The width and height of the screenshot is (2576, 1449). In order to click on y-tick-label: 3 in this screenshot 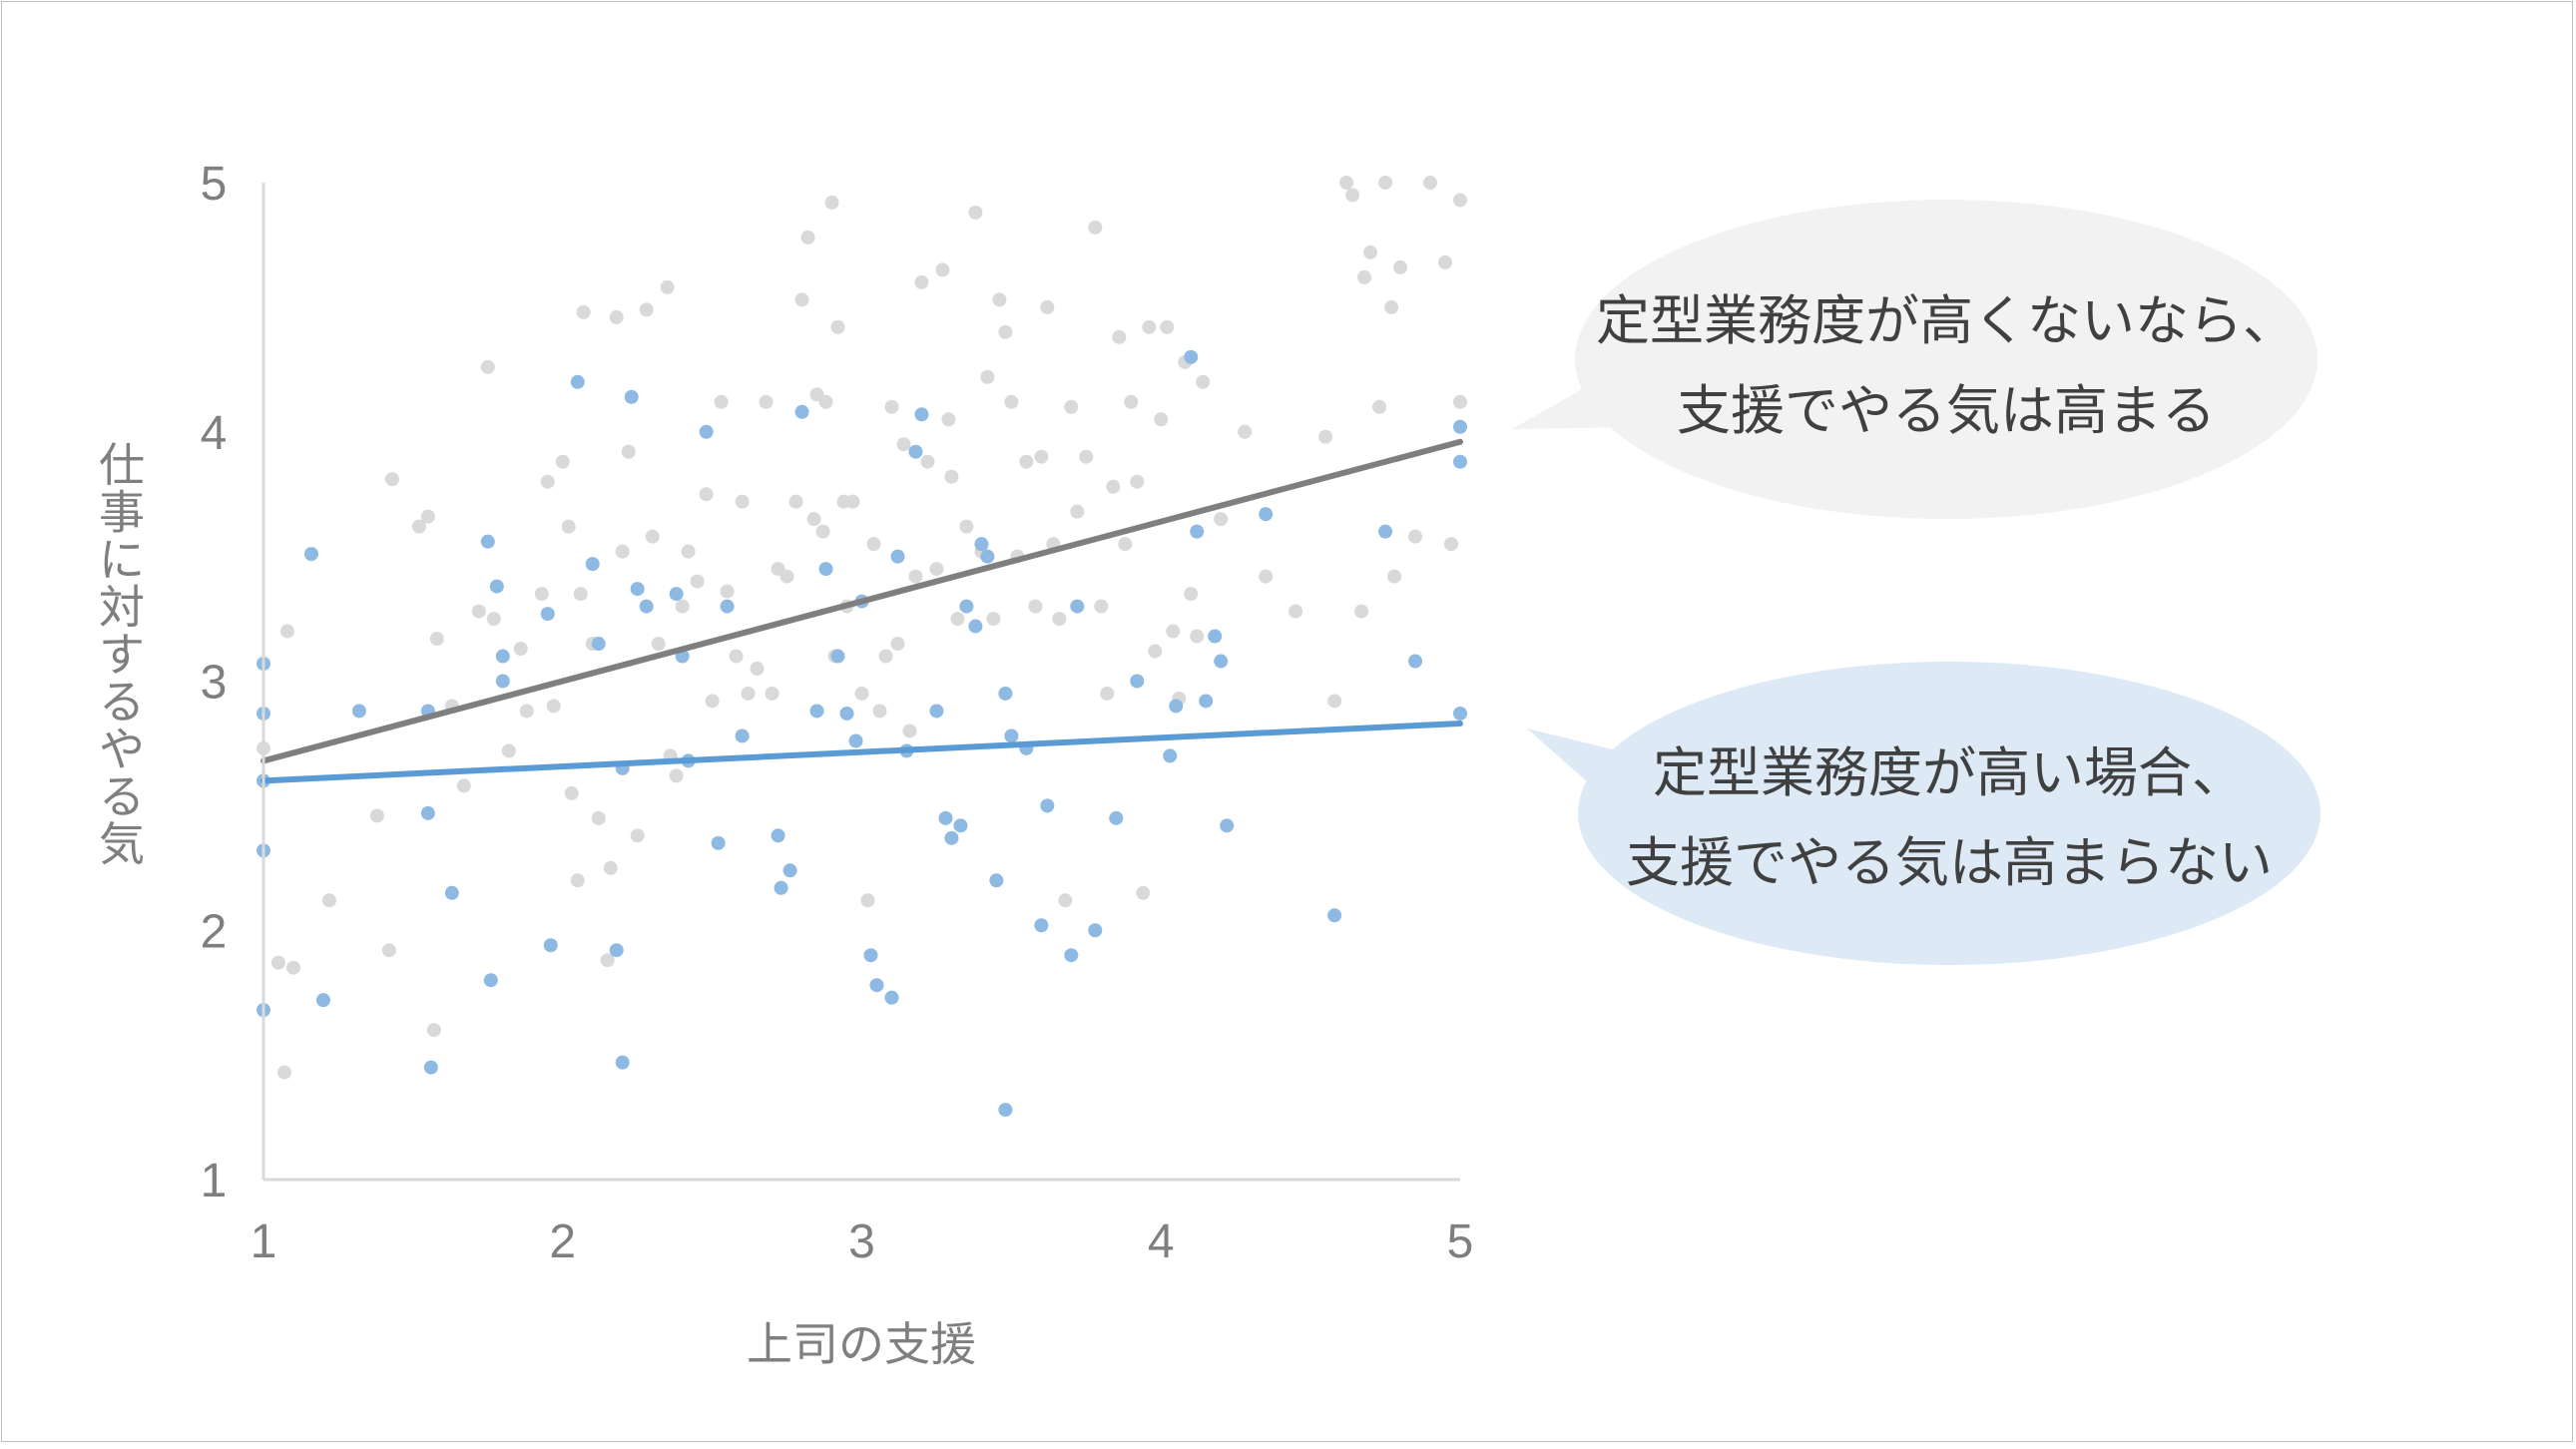, I will do `click(215, 683)`.